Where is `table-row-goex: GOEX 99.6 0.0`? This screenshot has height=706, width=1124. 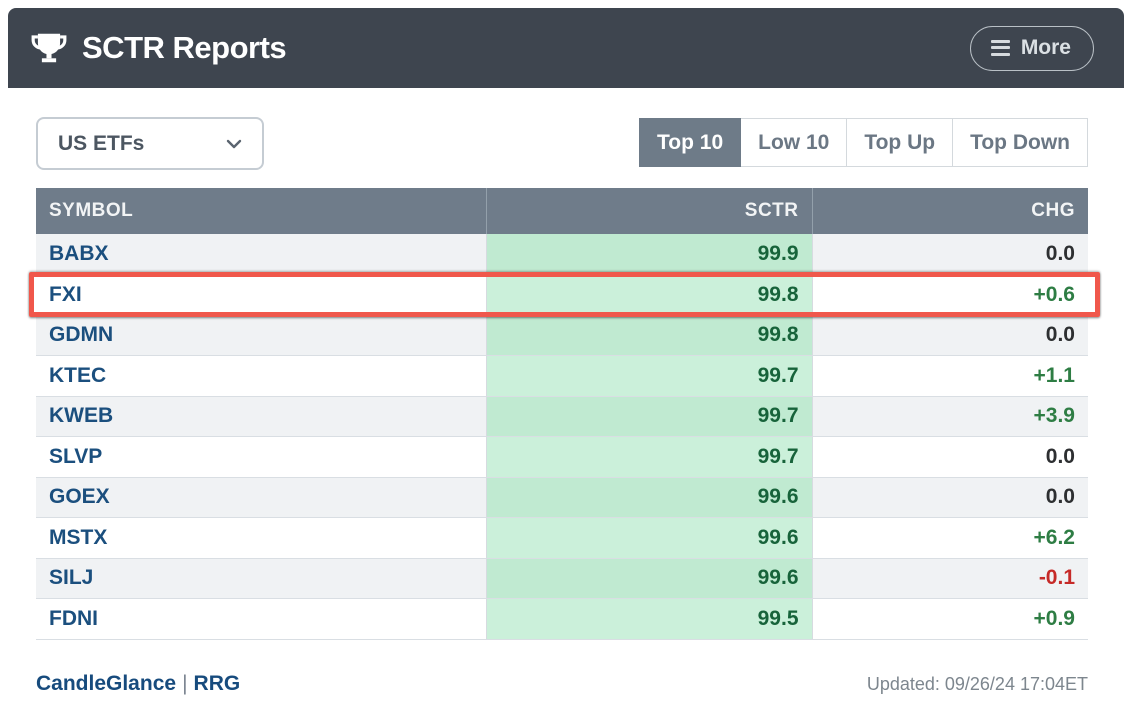
table-row-goex: GOEX 99.6 0.0 is located at coordinates (562, 497).